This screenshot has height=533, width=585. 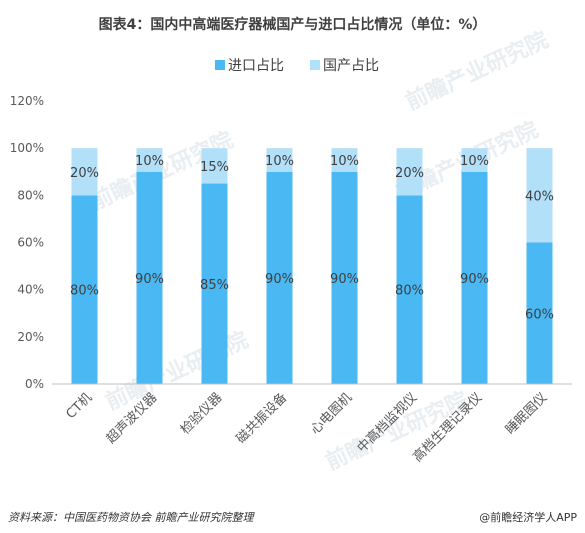 I want to click on x-tick-label: 磁共振设备, so click(x=261, y=418).